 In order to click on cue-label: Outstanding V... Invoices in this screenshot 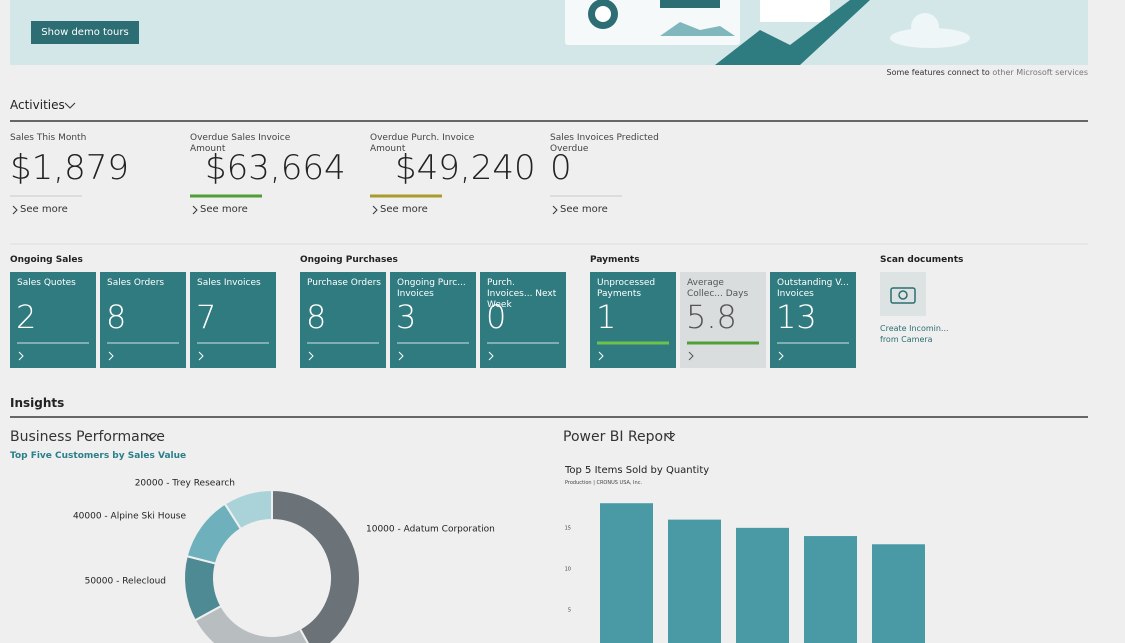, I will do `click(813, 288)`.